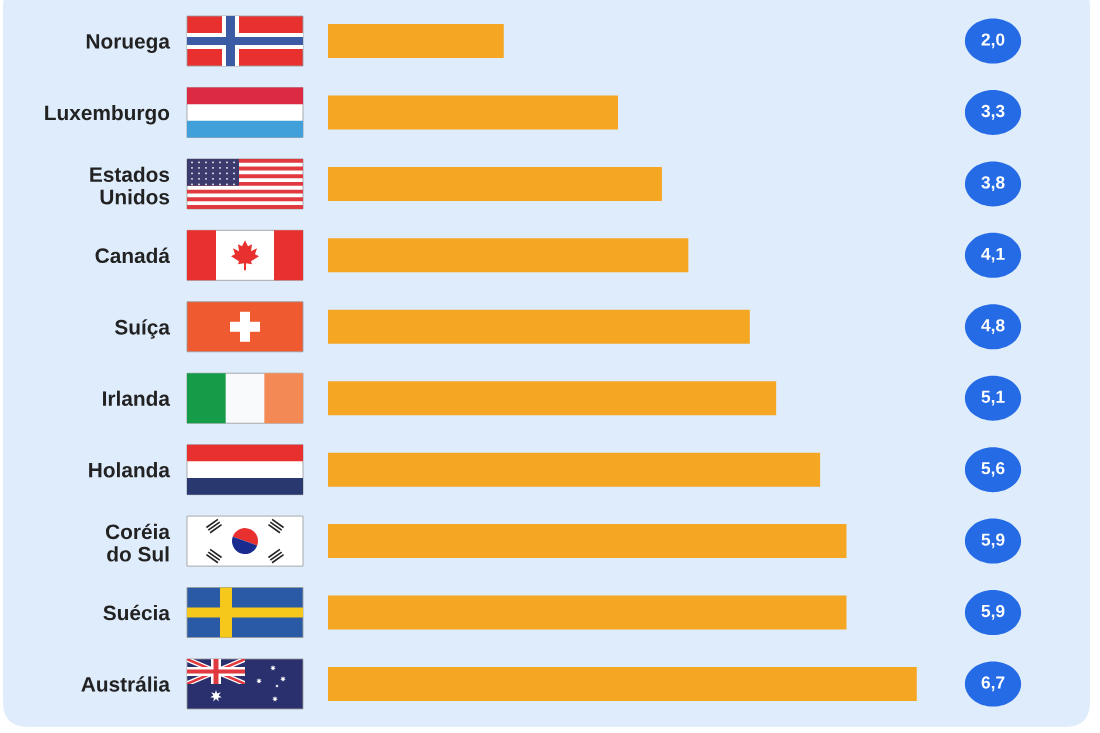  Describe the element at coordinates (130, 185) in the screenshot. I see `y-tick-label: Estados Unidos` at that location.